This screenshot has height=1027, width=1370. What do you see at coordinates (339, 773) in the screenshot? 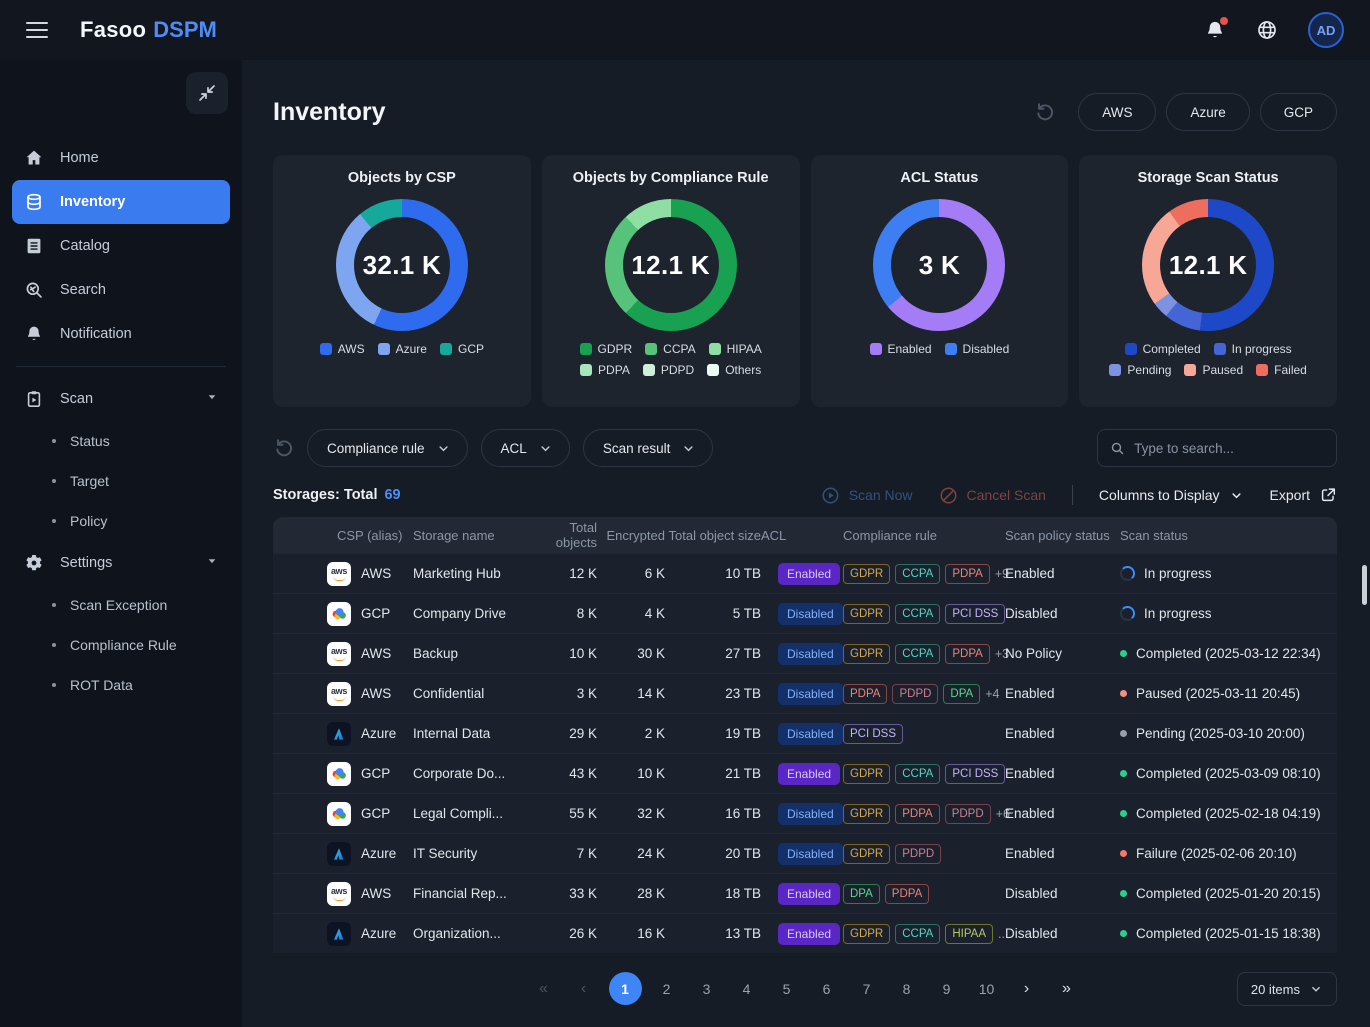
I see `gcp-icon` at bounding box center [339, 773].